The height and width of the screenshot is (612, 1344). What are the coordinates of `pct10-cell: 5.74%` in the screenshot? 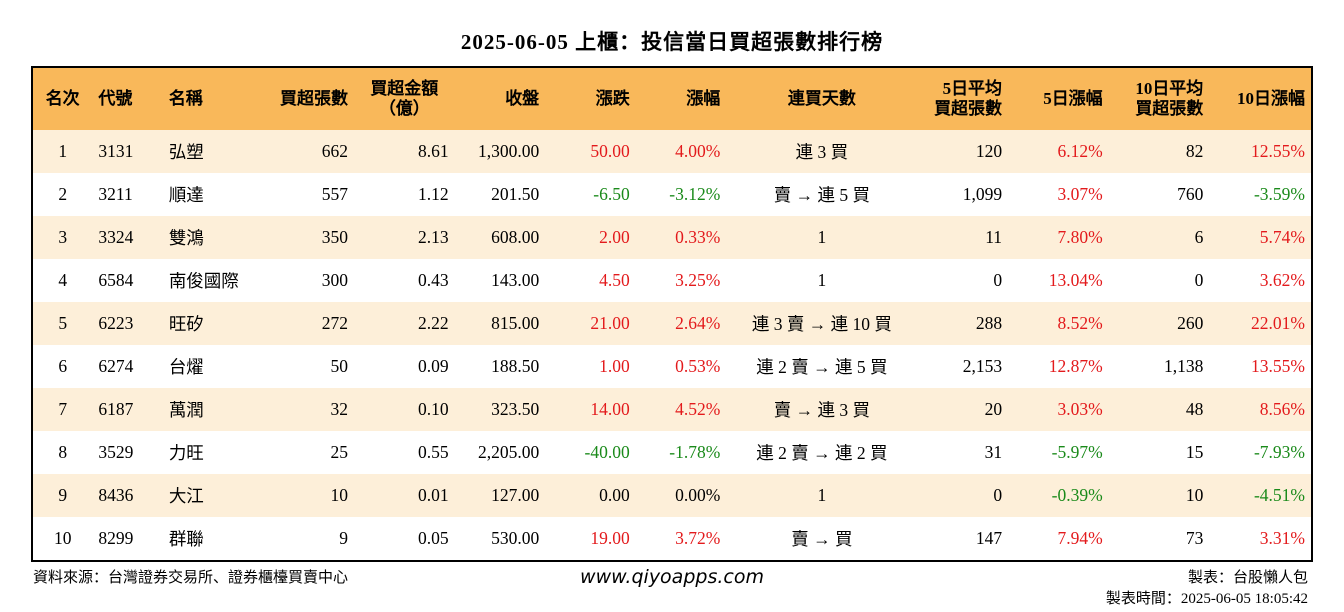 It's located at (1260, 237).